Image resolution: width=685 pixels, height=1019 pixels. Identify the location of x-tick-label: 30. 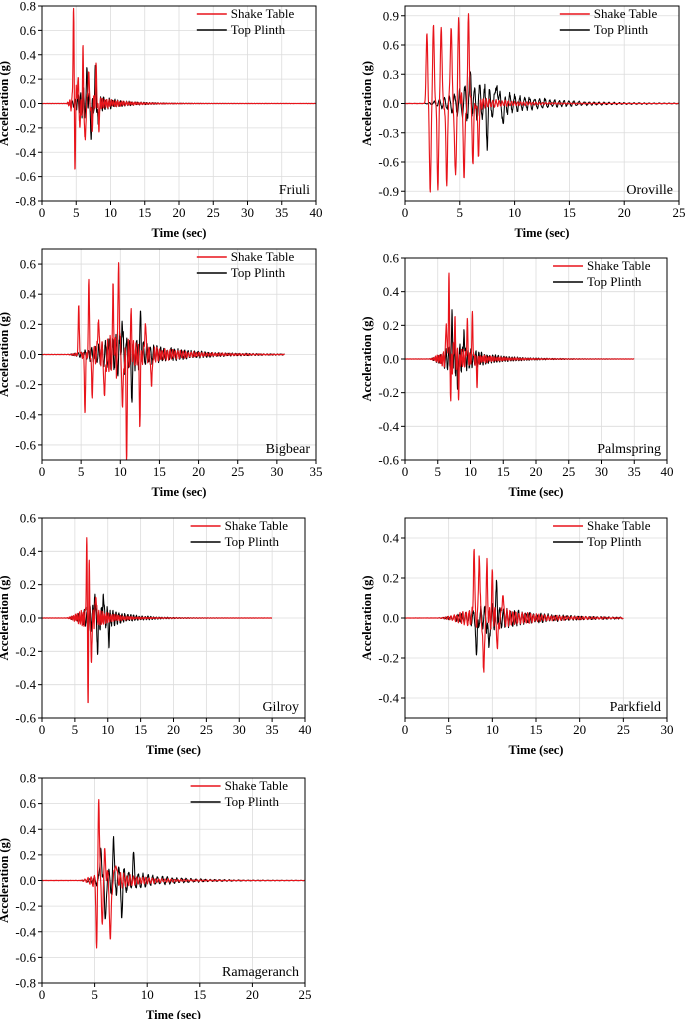
(276, 471).